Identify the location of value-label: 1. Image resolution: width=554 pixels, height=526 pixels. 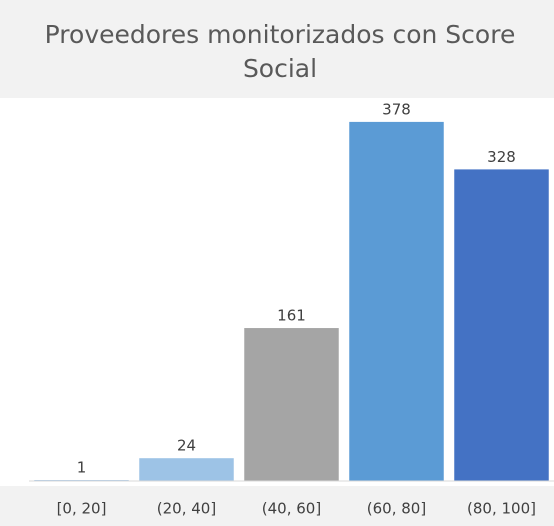
(82, 468).